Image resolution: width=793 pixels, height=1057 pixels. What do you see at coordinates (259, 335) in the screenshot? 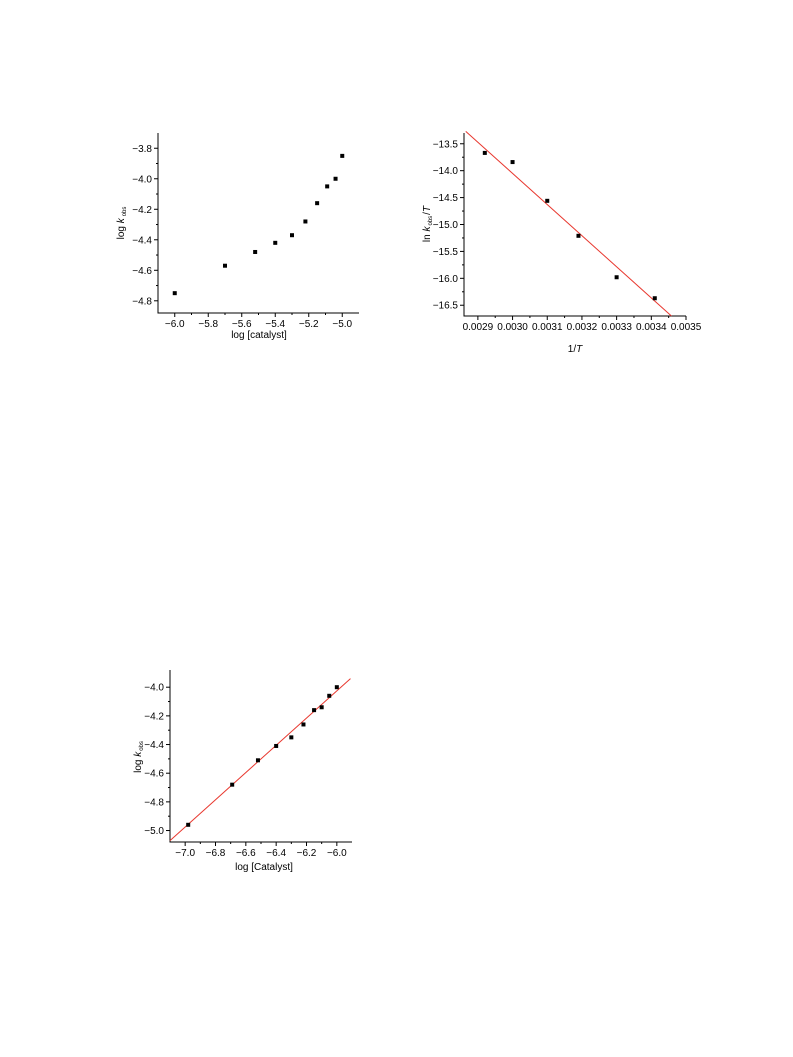
I see `x-axis-label: log [catalyst]` at bounding box center [259, 335].